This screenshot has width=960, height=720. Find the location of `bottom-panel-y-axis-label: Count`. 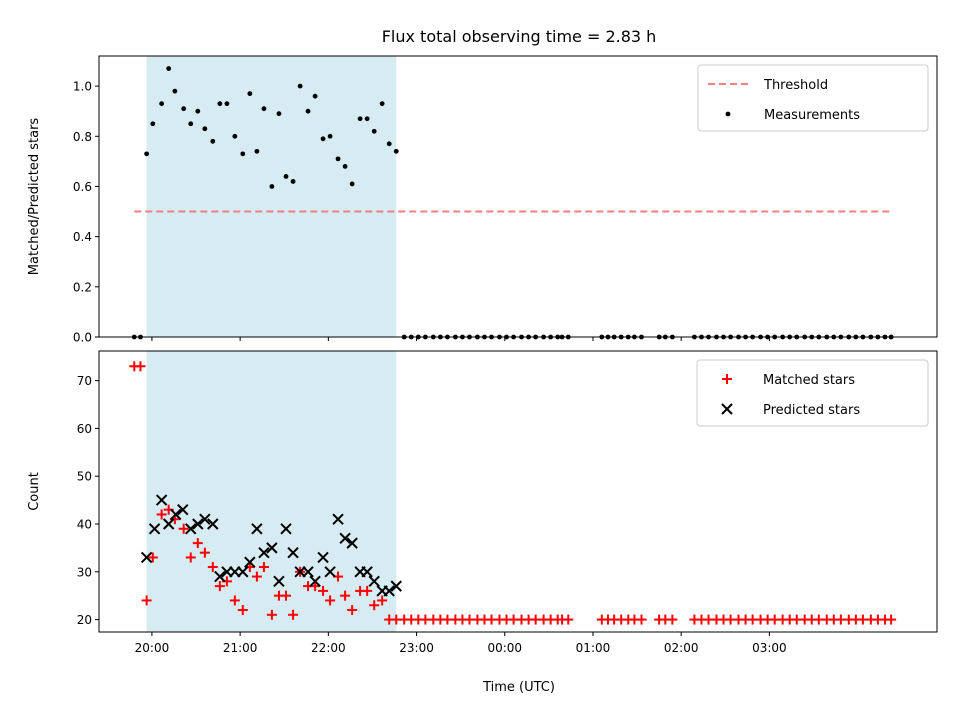

bottom-panel-y-axis-label: Count is located at coordinates (34, 491).